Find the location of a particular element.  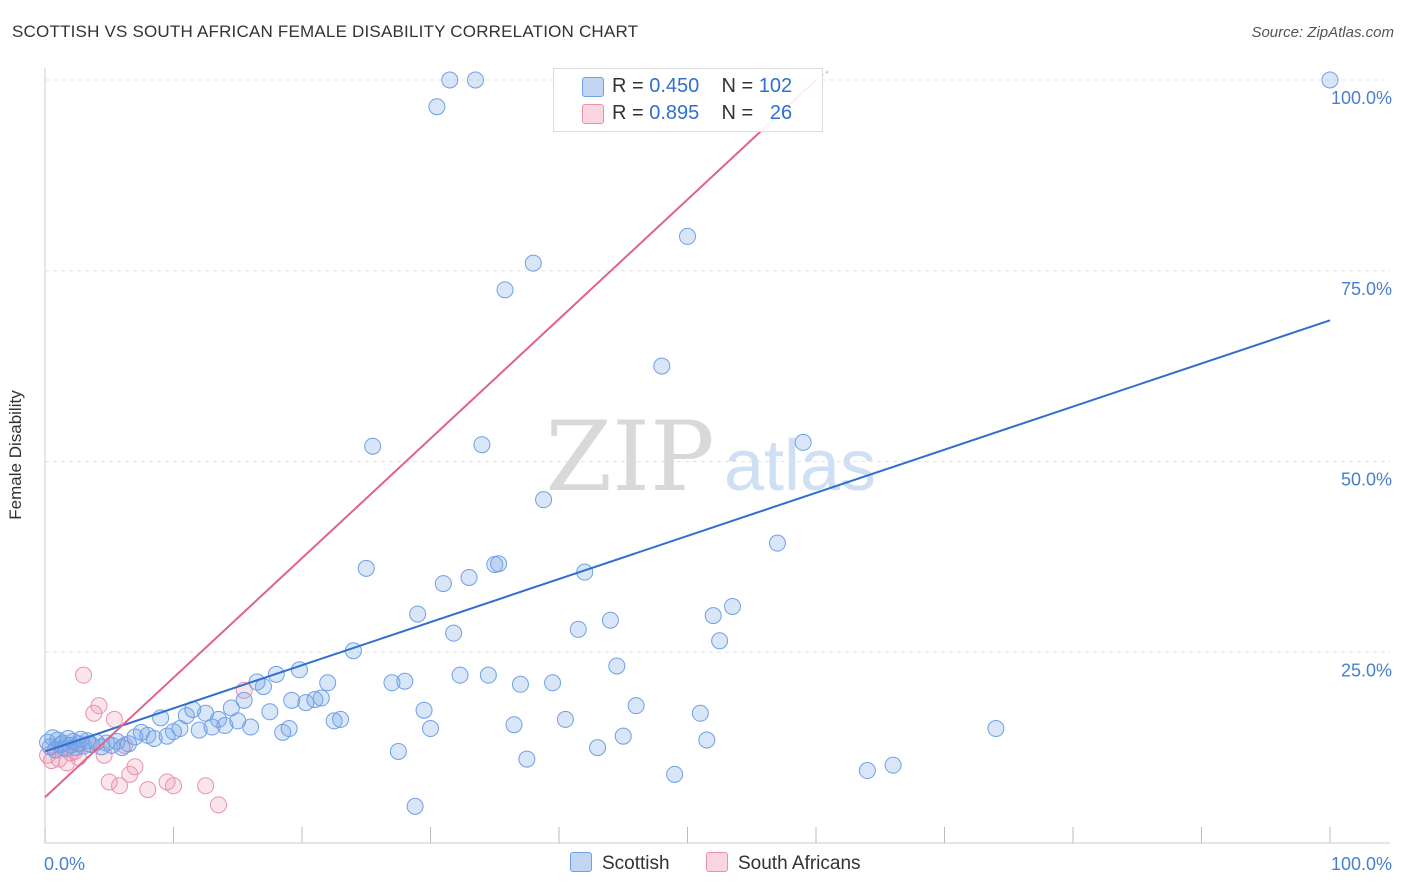

bottom-legend-scottish: Scottish is located at coordinates (620, 863).